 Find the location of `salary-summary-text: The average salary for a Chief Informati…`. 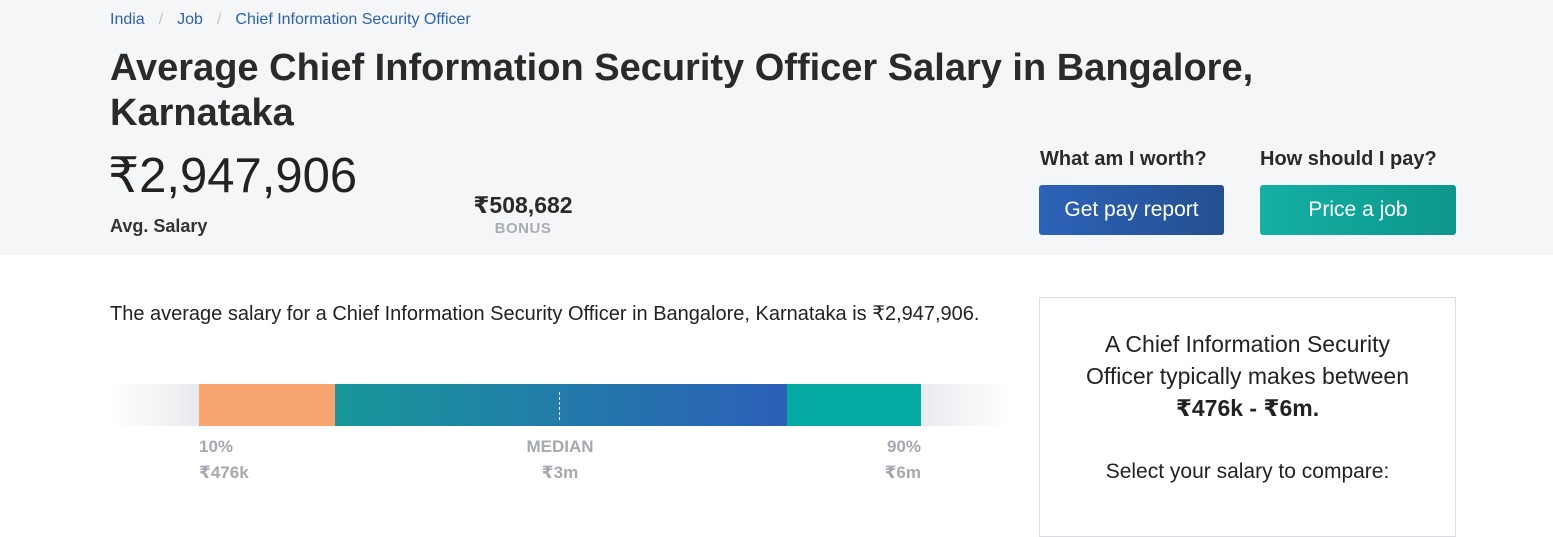

salary-summary-text: The average salary for a Chief Informati… is located at coordinates (545, 314).